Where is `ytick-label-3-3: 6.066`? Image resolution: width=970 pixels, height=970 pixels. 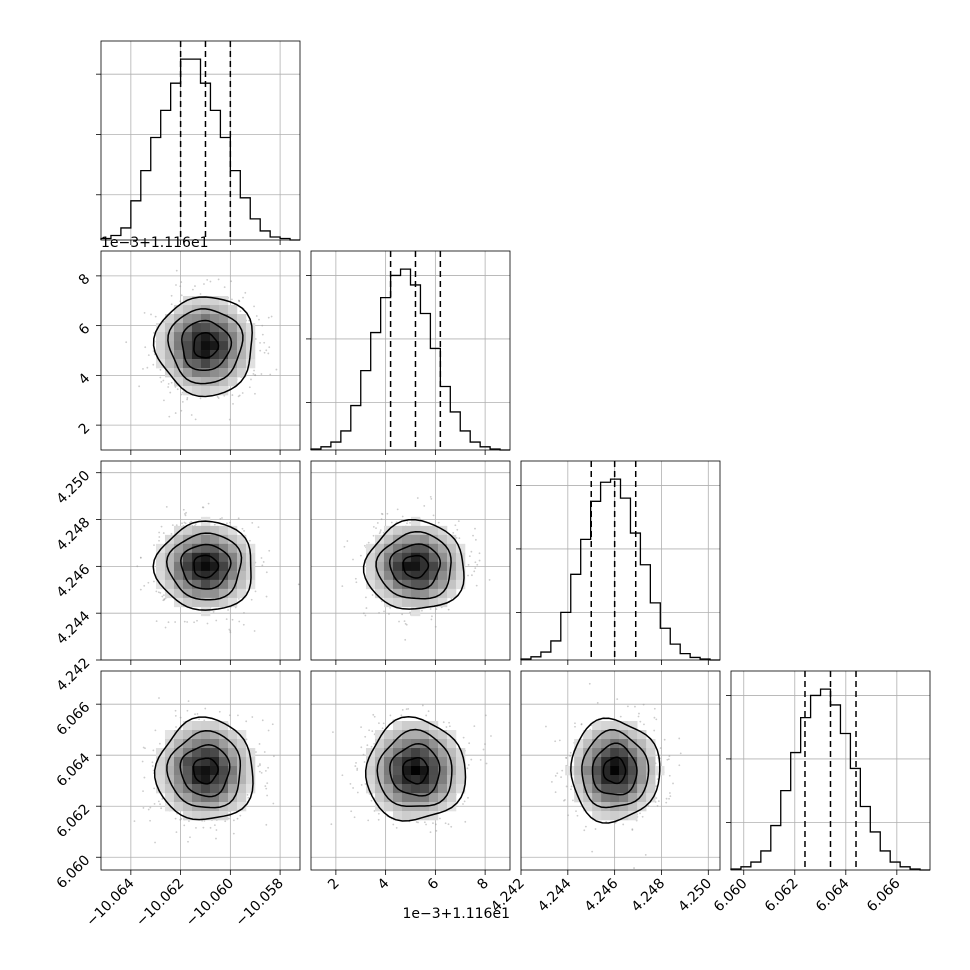 ytick-label-3-3: 6.066 is located at coordinates (74, 719).